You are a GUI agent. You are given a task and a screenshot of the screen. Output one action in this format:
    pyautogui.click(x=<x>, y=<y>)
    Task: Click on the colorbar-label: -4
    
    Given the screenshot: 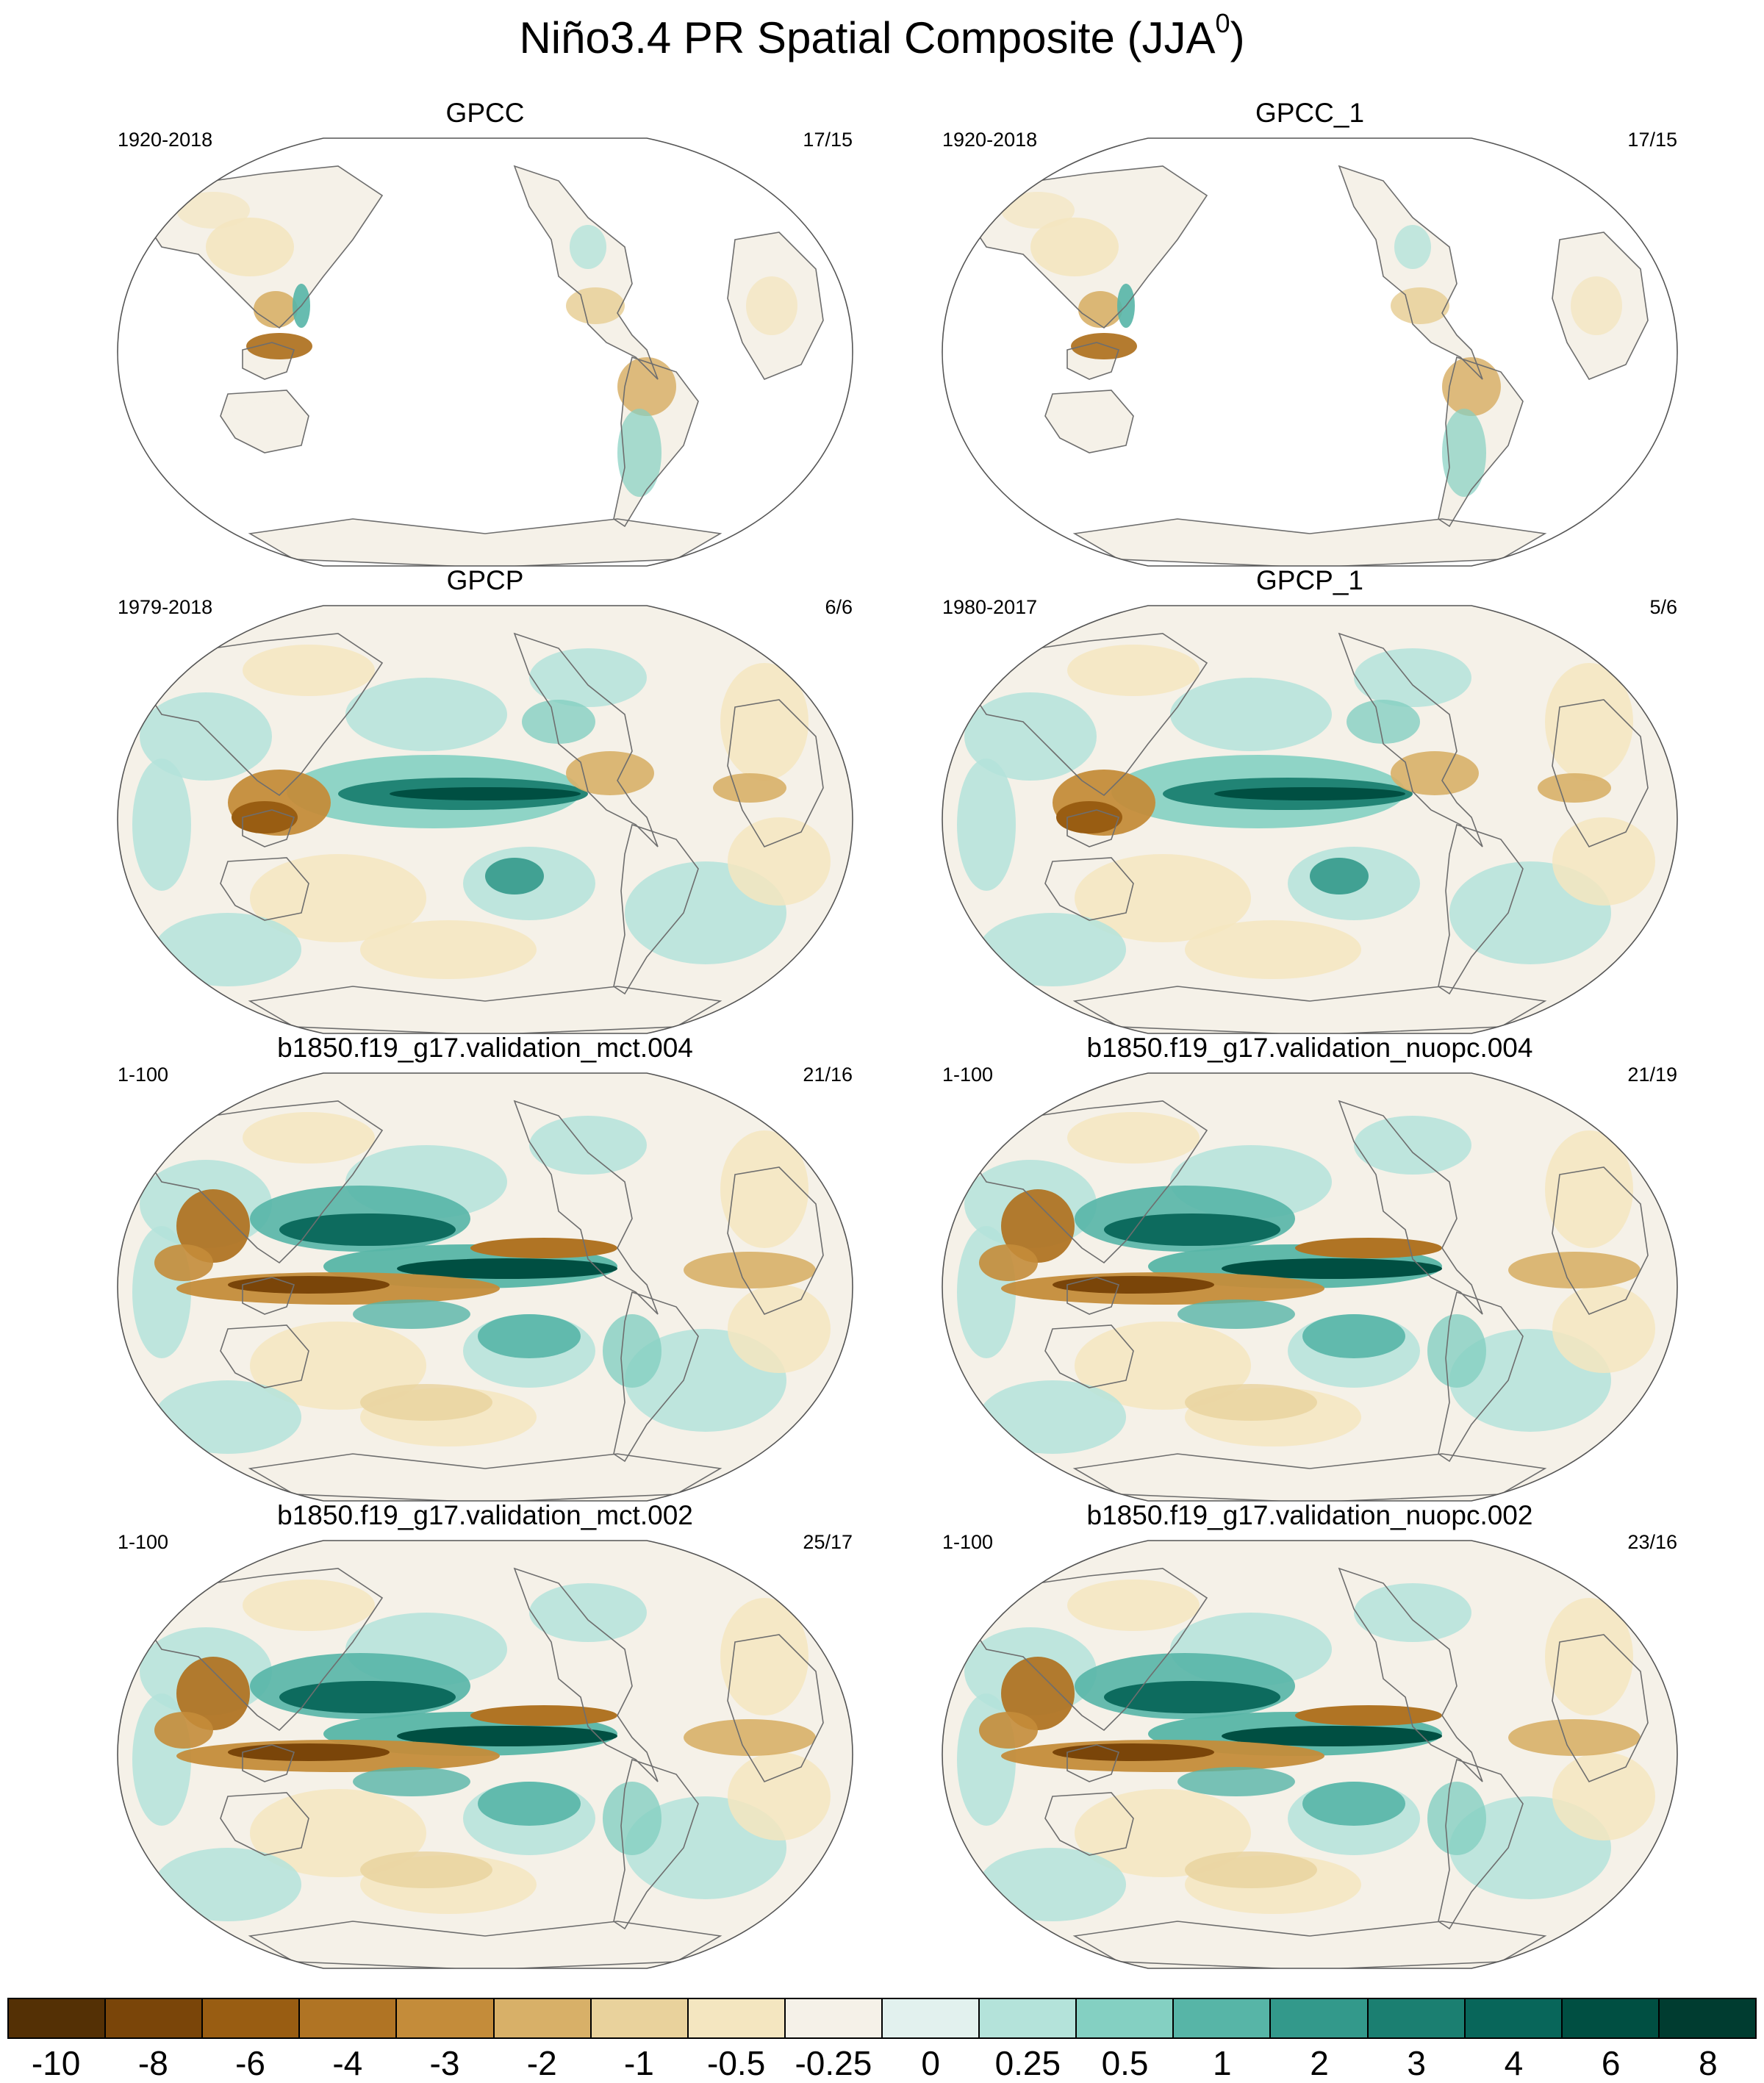 What is the action you would take?
    pyautogui.click(x=347, y=2063)
    